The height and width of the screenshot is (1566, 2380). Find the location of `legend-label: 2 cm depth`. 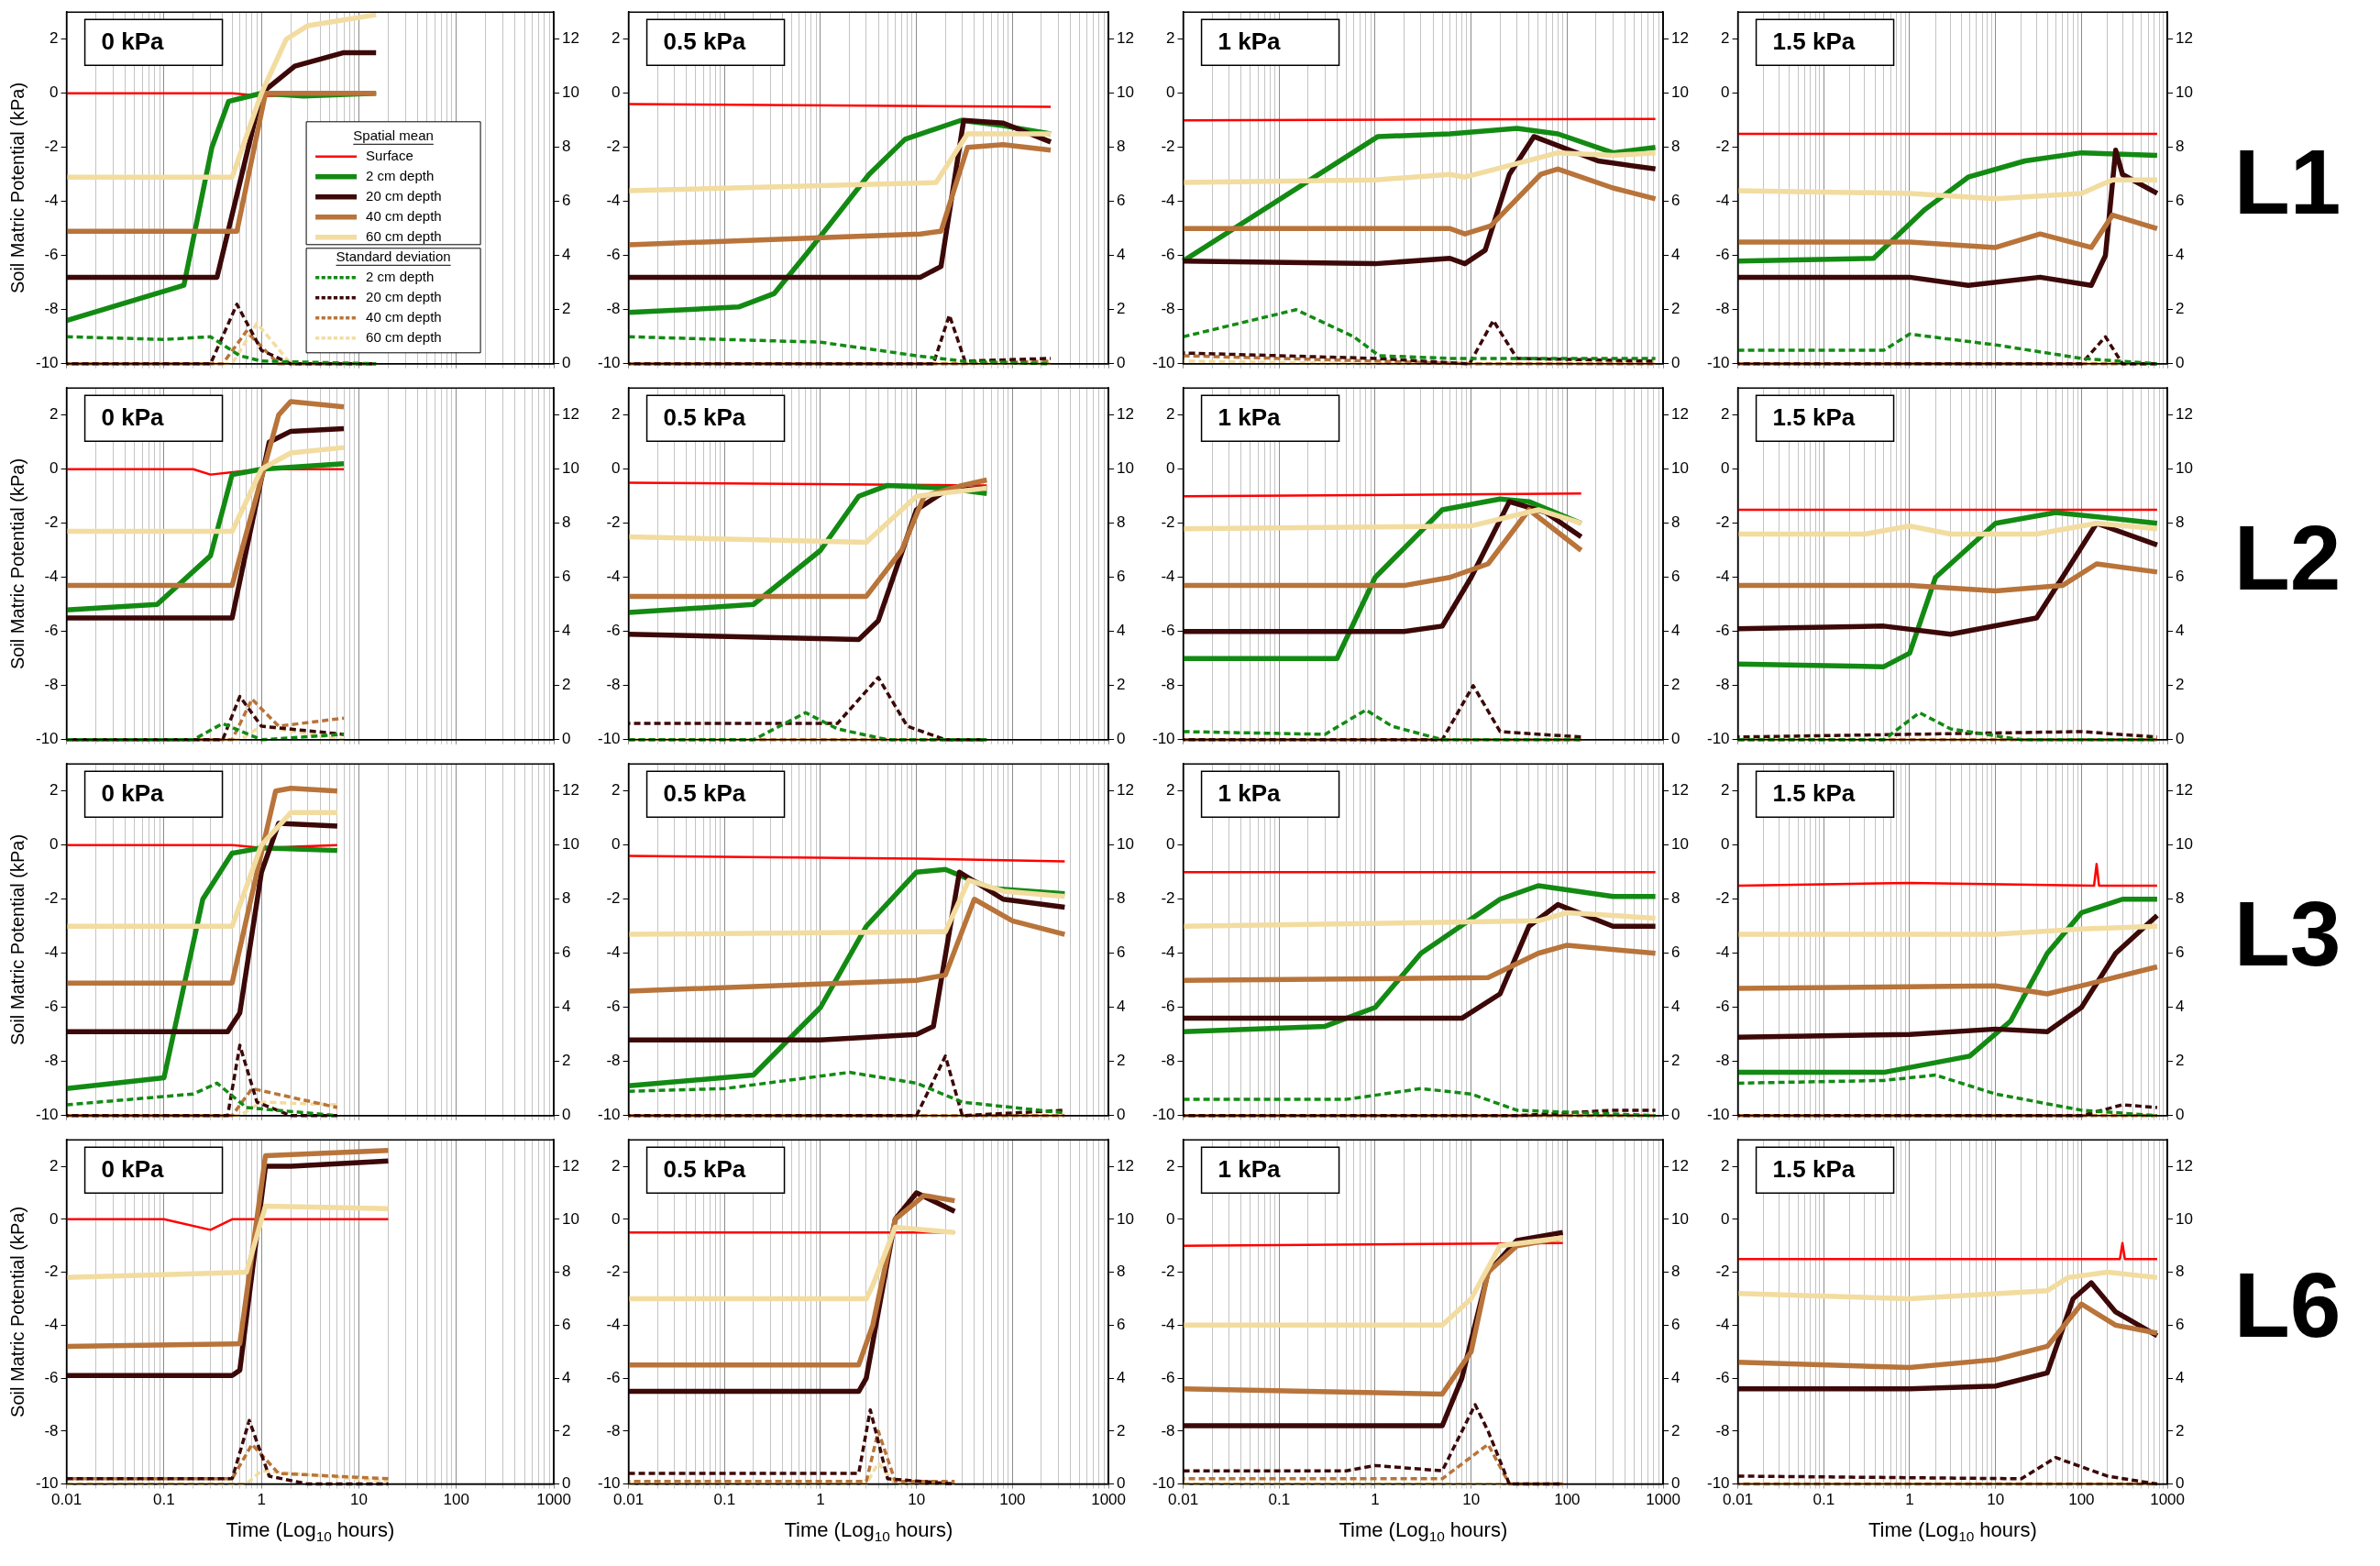

legend-label: 2 cm depth is located at coordinates (400, 175).